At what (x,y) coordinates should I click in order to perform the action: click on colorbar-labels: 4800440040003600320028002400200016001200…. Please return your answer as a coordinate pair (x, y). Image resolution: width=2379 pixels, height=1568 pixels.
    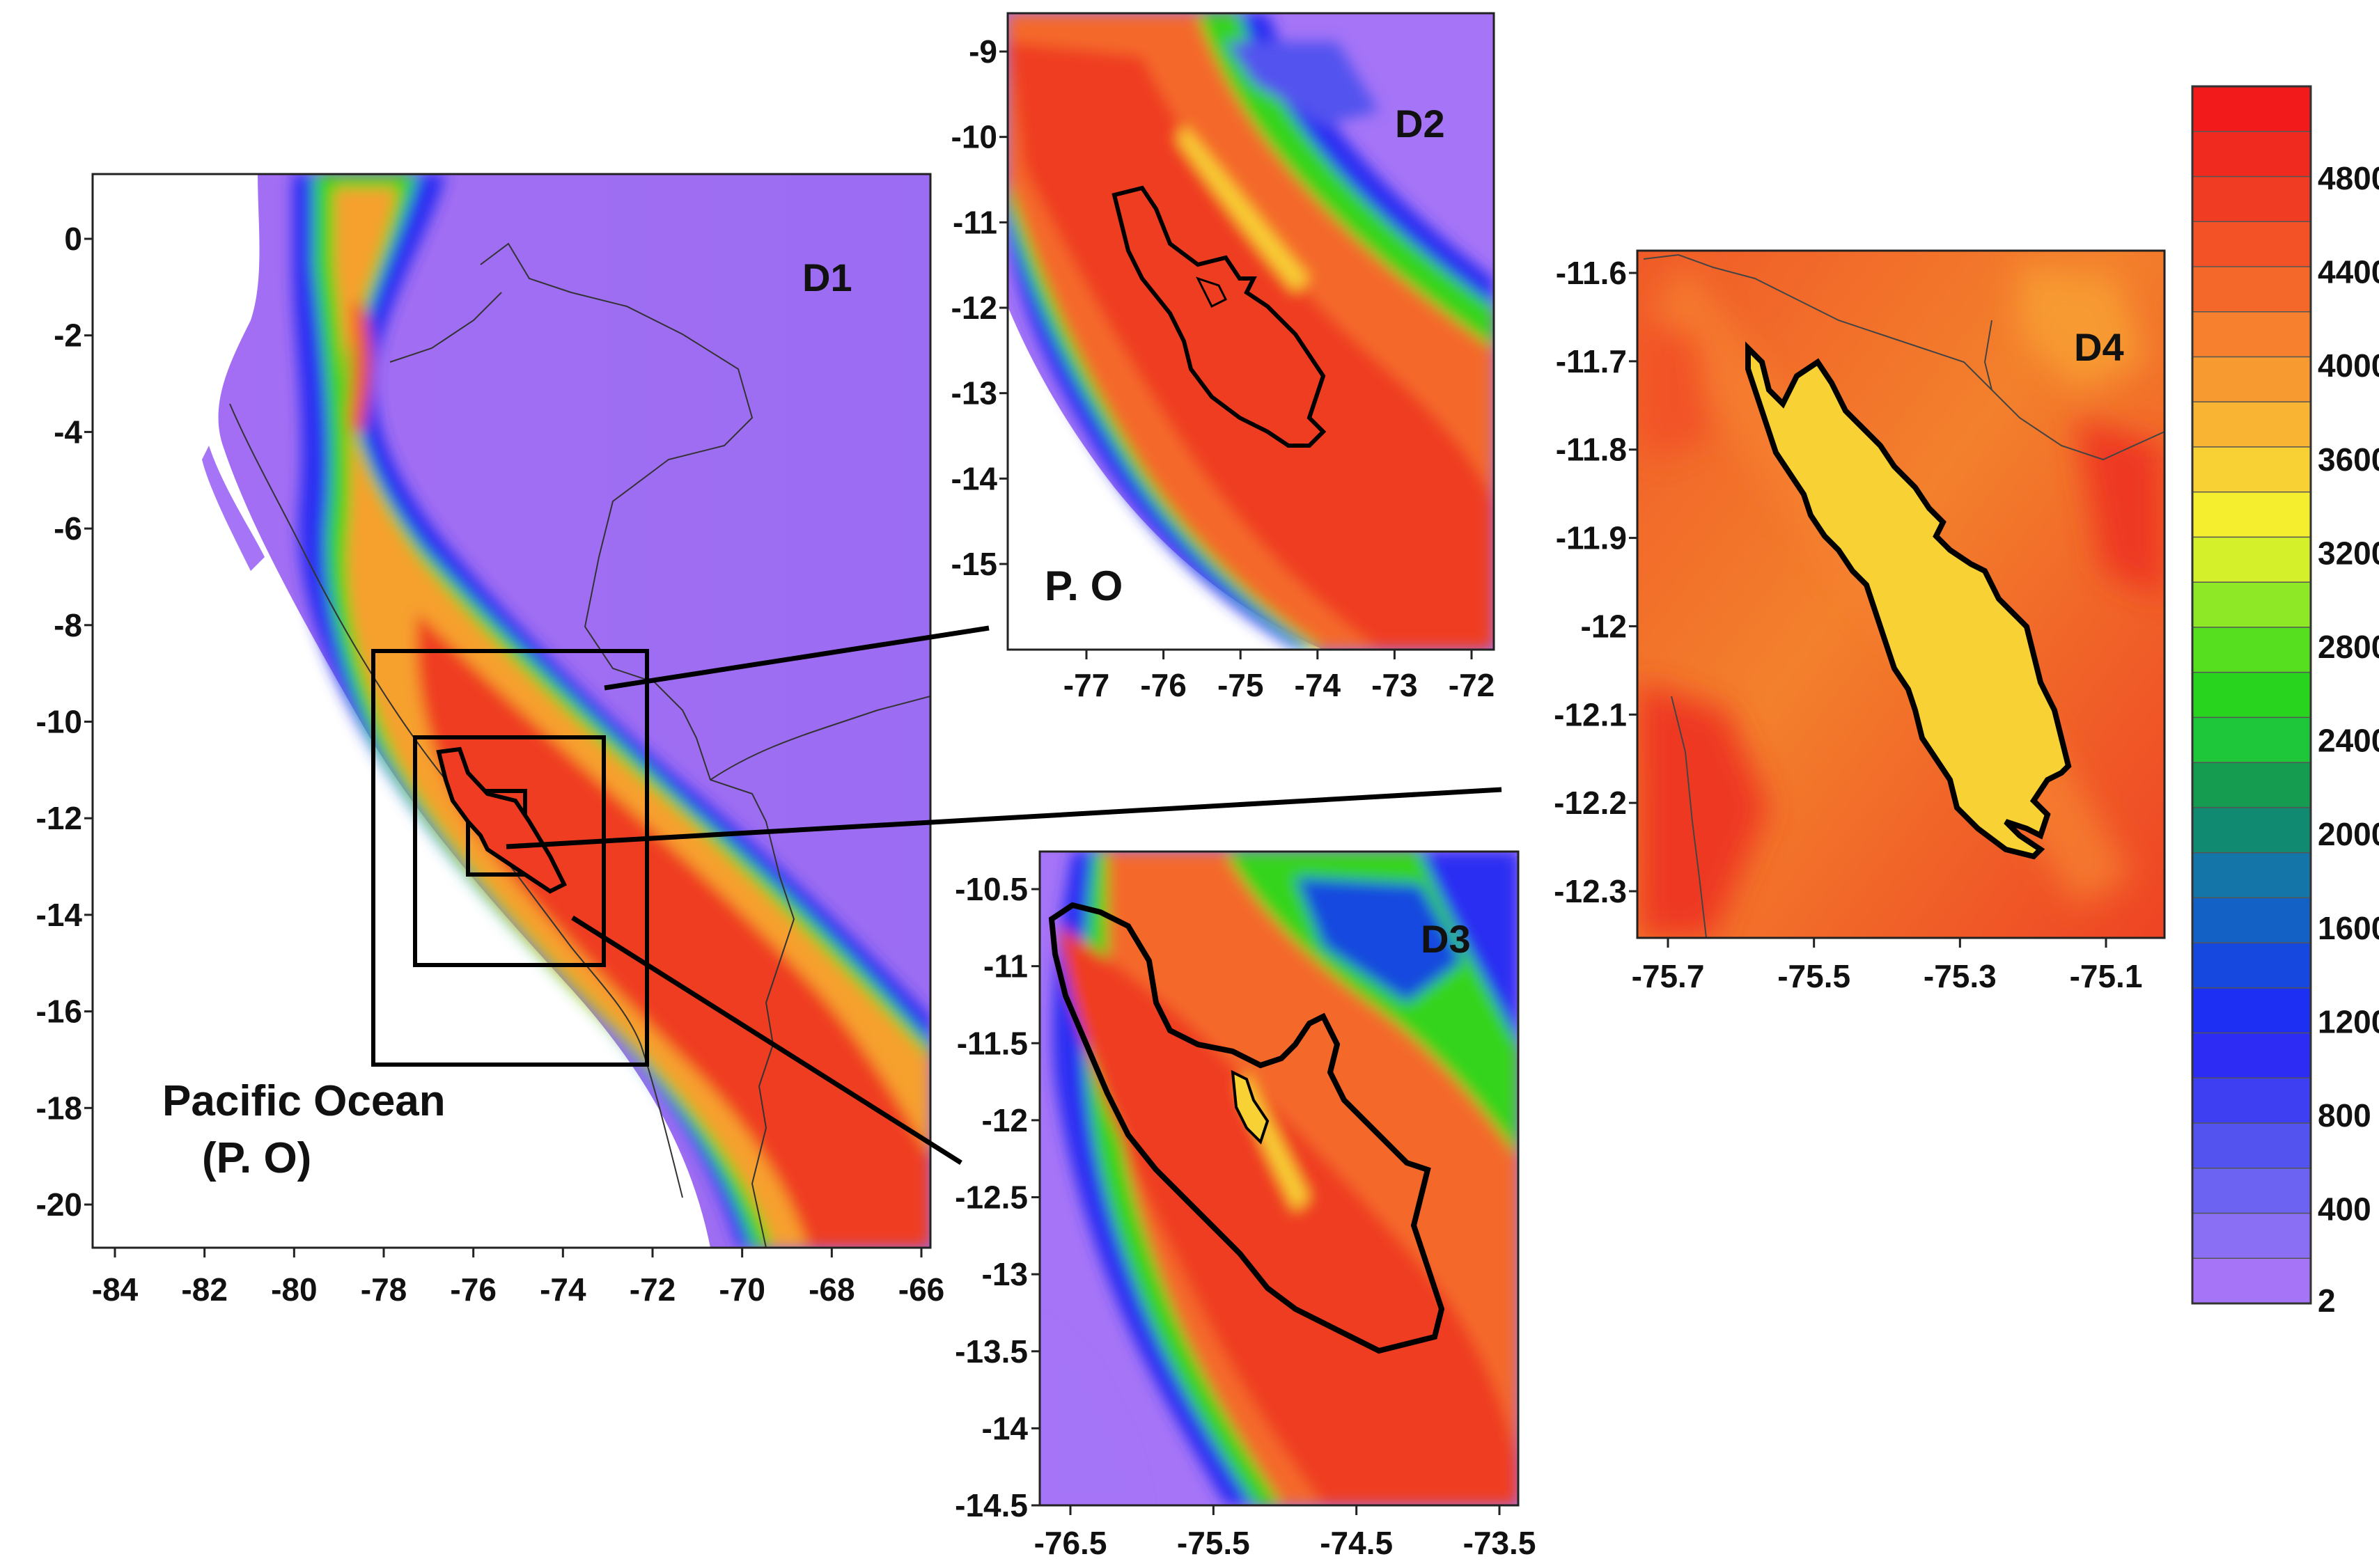
    Looking at the image, I should click on (2348, 739).